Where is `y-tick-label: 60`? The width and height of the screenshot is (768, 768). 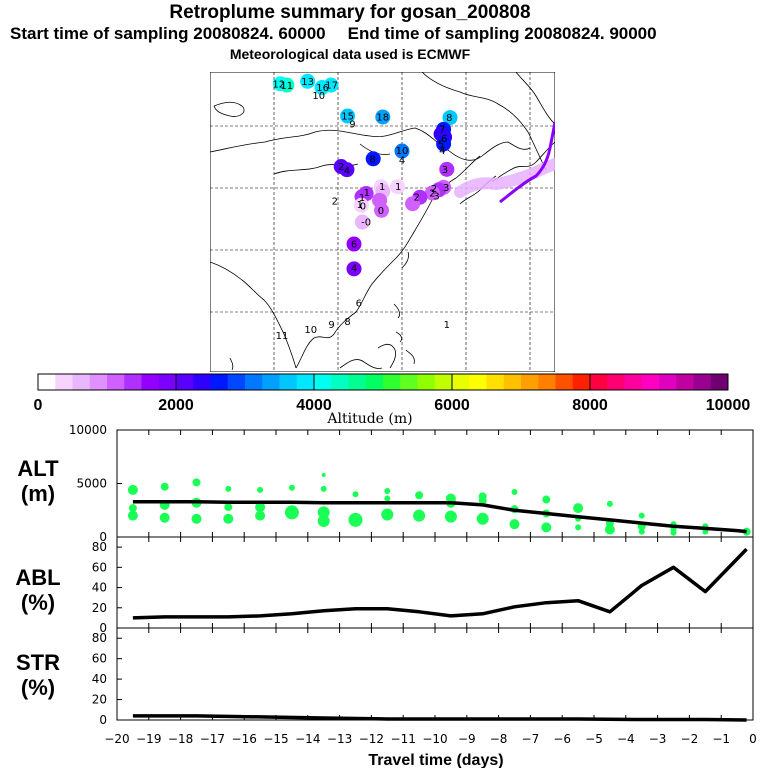
y-tick-label: 60 is located at coordinates (99, 567).